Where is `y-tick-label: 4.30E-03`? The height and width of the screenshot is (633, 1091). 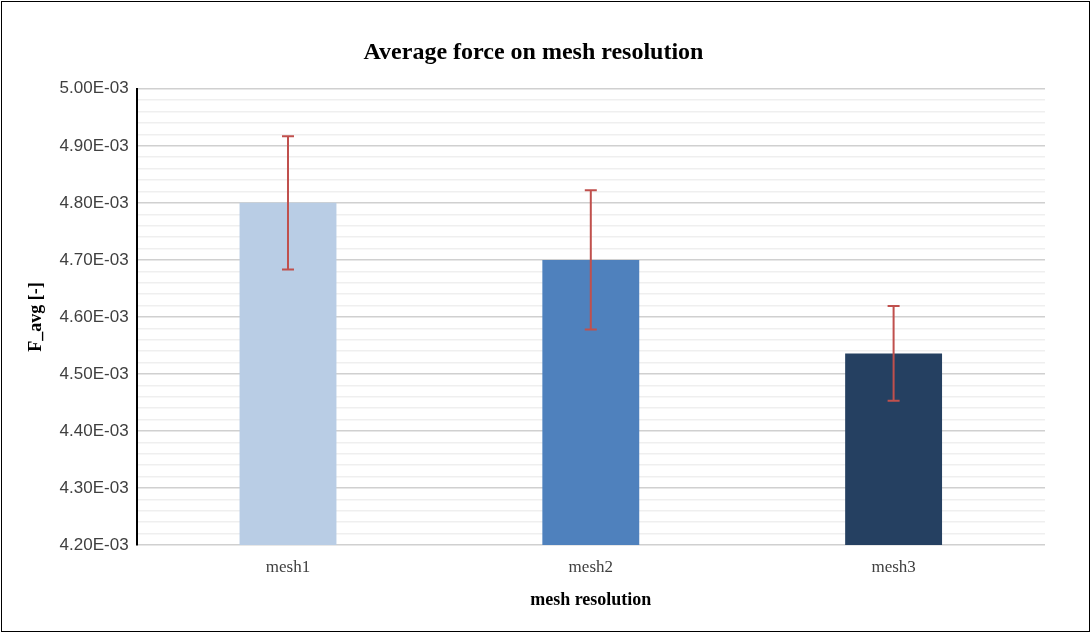 y-tick-label: 4.30E-03 is located at coordinates (94, 487).